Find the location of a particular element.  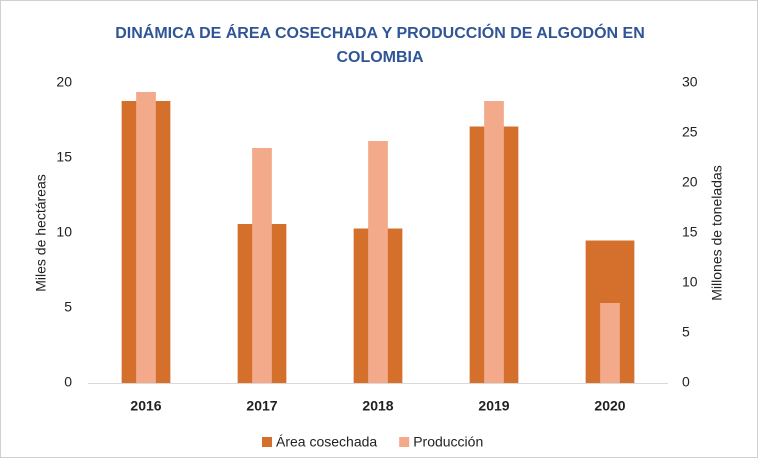

y-tick-label: 20 is located at coordinates (64, 82).